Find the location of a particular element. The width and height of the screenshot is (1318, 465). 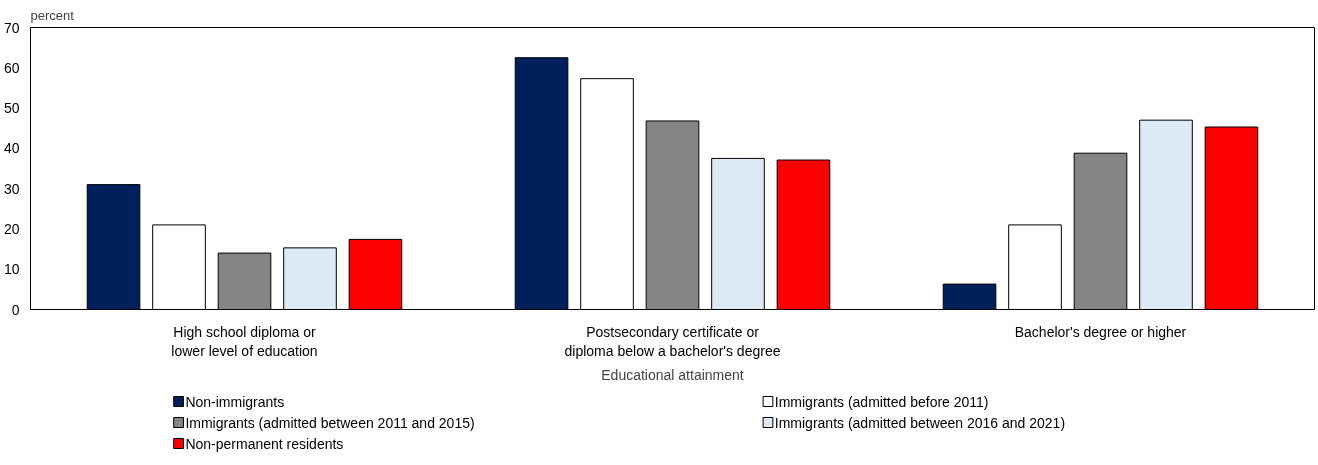

legend-label: Immigrants (admitted between 2016 and 2021) is located at coordinates (920, 422).